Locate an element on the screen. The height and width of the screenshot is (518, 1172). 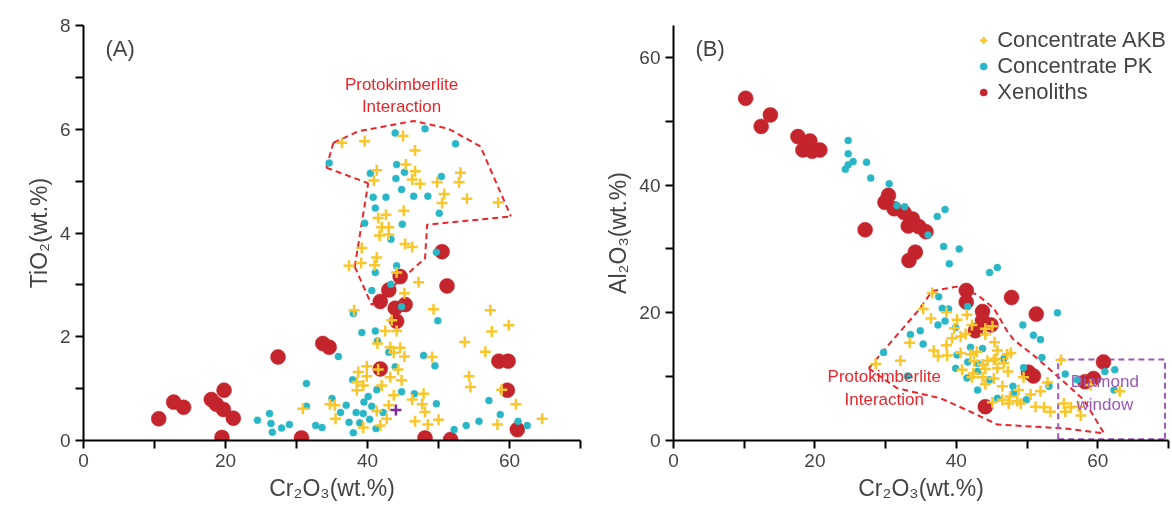
y-tick-label: 60 is located at coordinates (650, 57).